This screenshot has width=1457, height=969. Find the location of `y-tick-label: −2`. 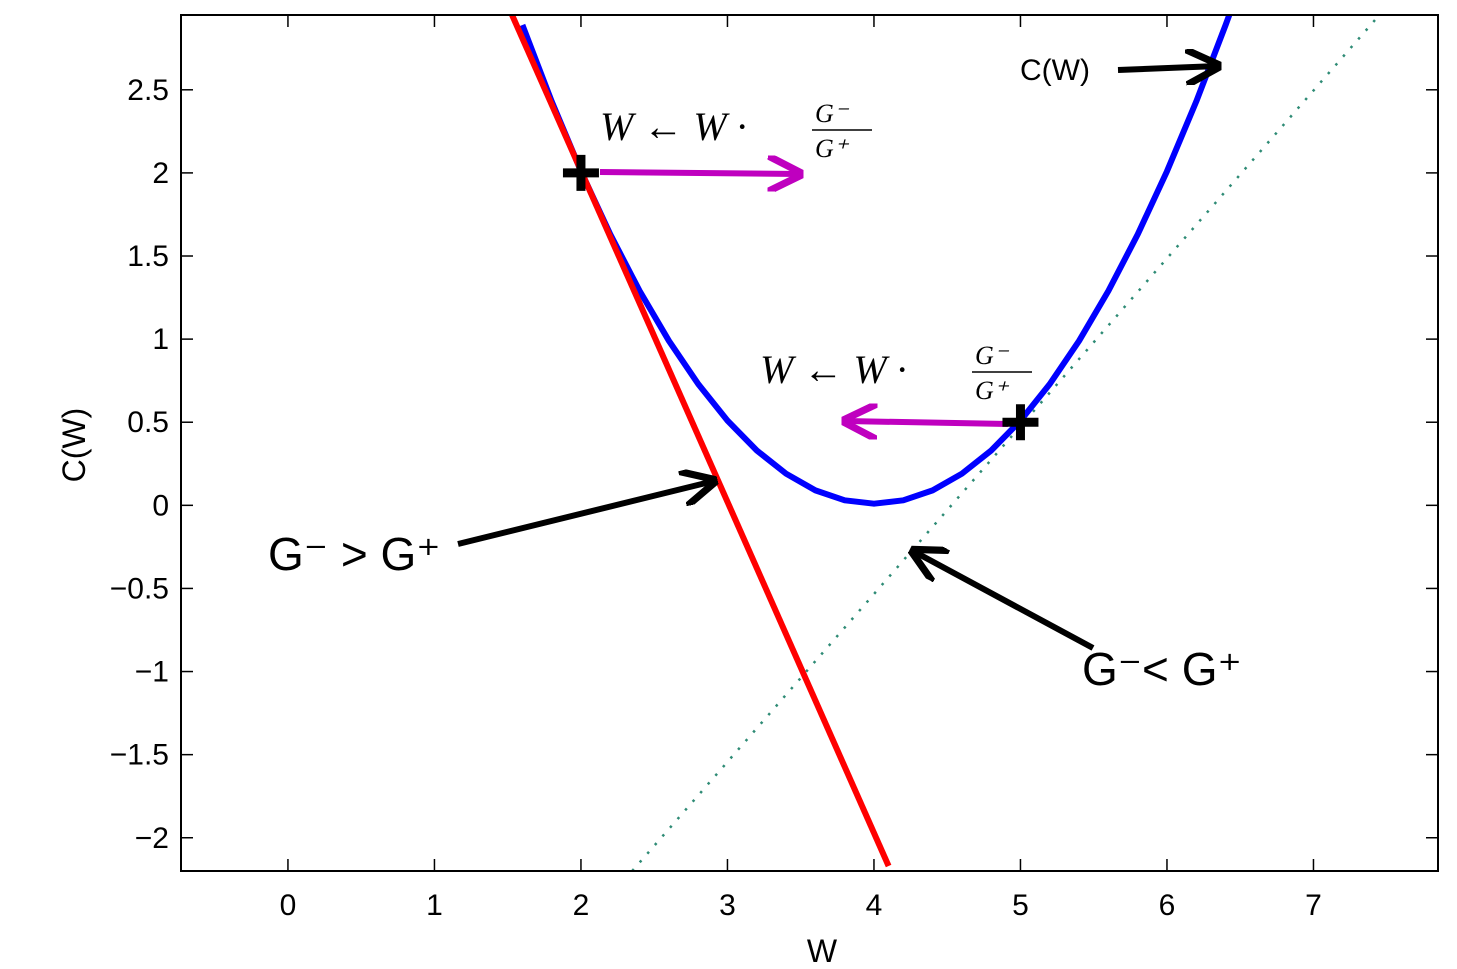

y-tick-label: −2 is located at coordinates (152, 838).